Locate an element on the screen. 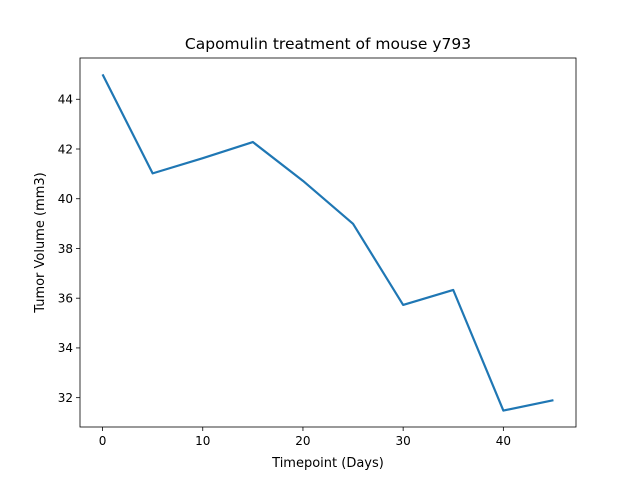 This screenshot has width=640, height=480. y-tick-label: 34 is located at coordinates (65, 348).